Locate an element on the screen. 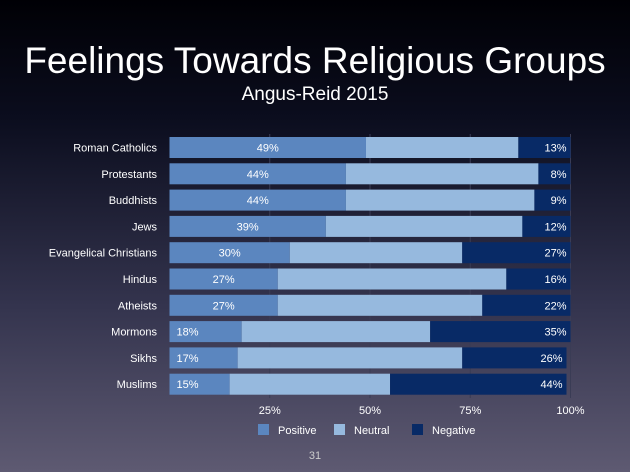  legend-label: Positive is located at coordinates (297, 431).